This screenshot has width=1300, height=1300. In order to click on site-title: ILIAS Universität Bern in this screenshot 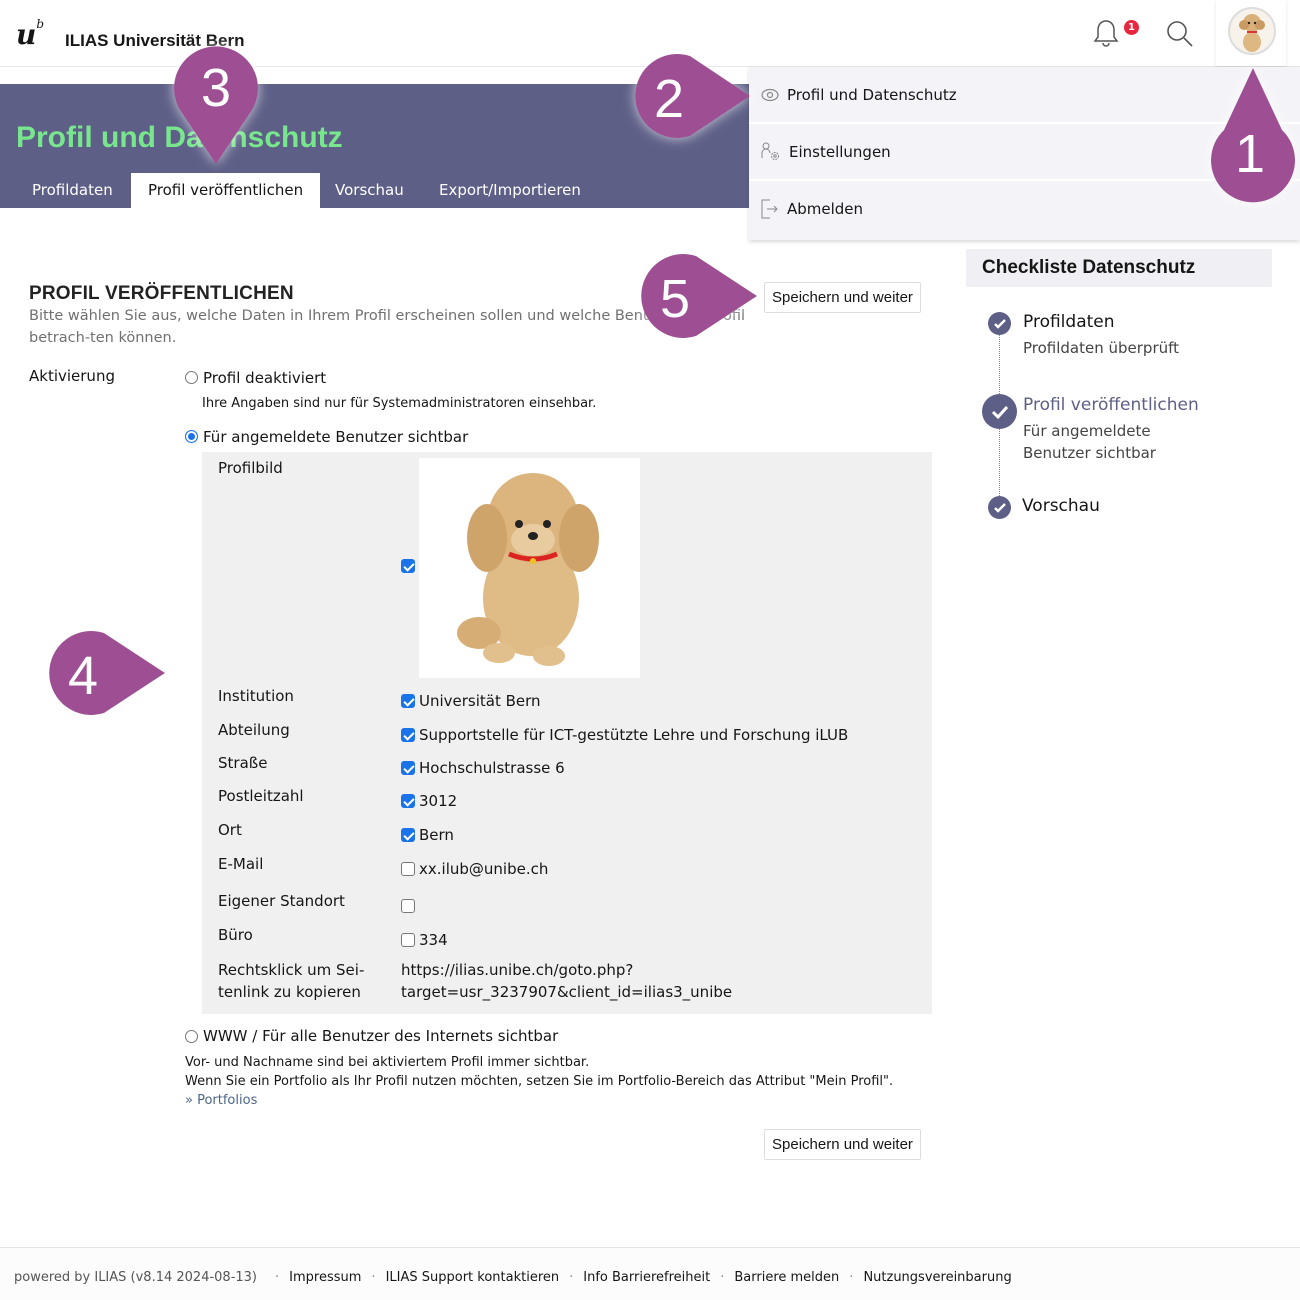, I will do `click(155, 40)`.